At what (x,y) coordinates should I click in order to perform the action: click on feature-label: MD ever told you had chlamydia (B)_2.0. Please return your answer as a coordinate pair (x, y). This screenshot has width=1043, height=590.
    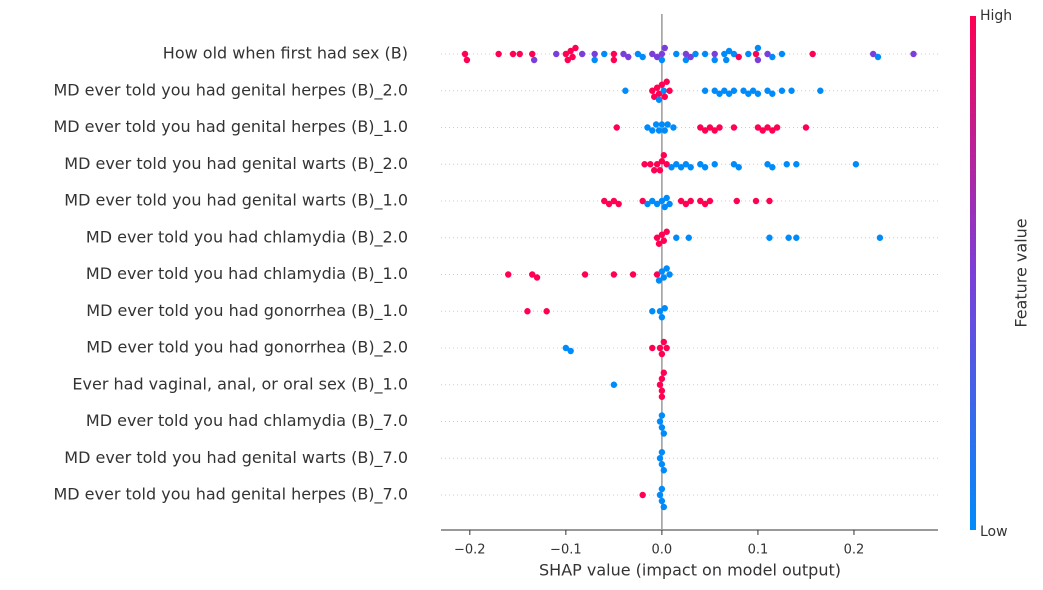
    Looking at the image, I should click on (247, 237).